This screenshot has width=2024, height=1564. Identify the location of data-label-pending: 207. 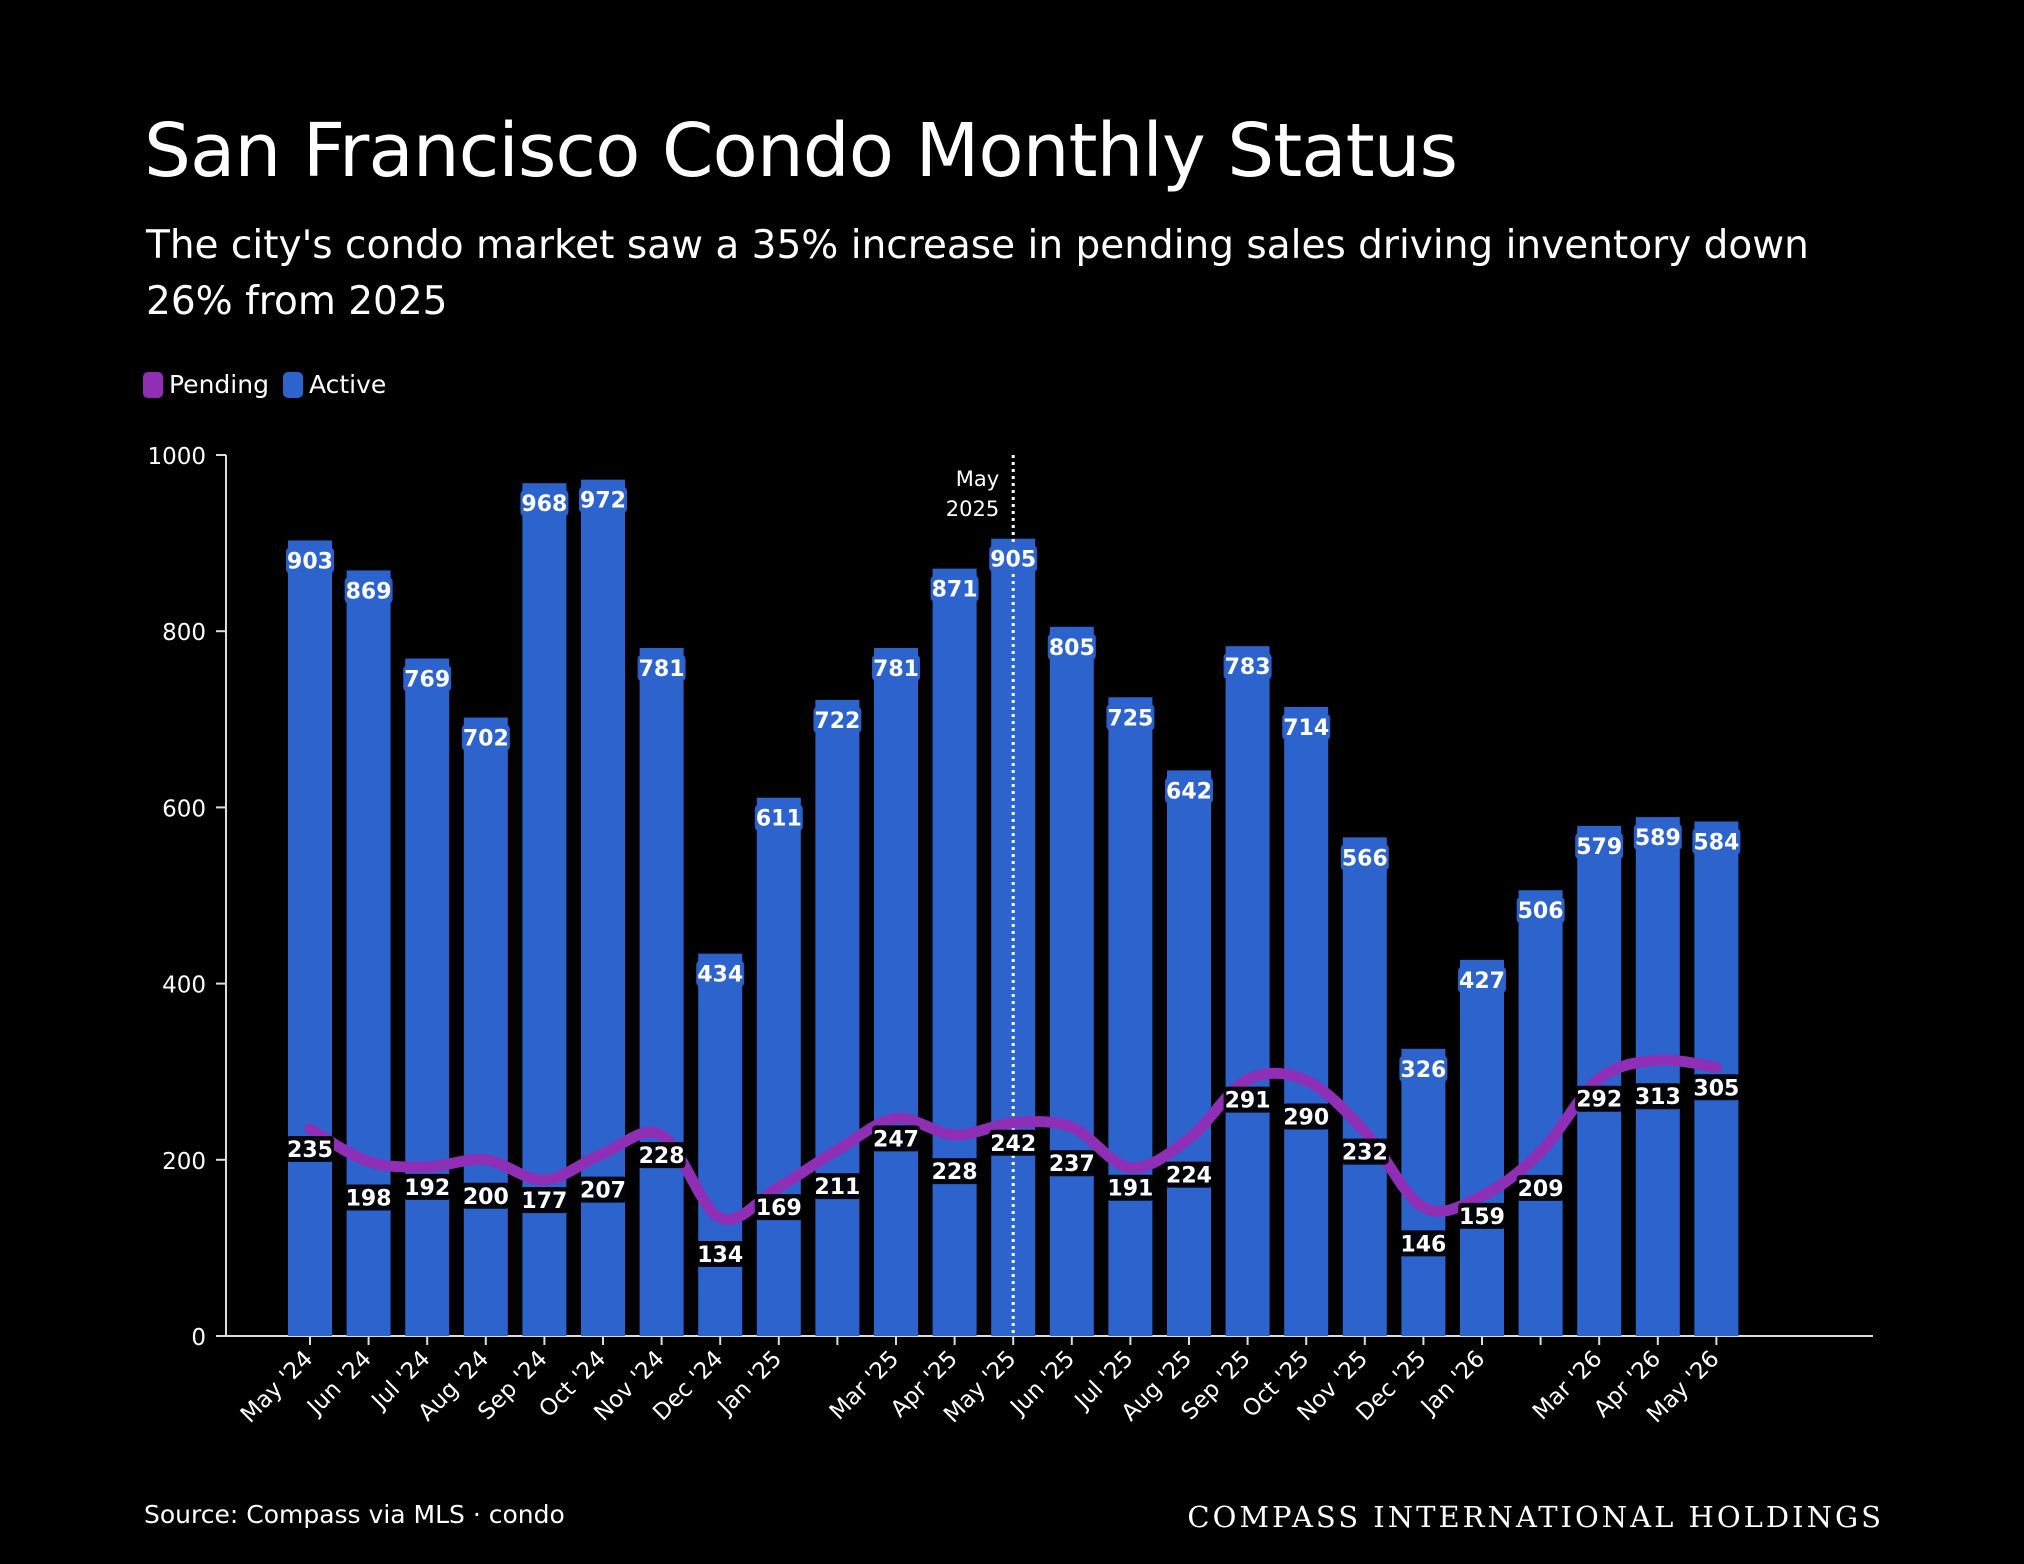
(603, 1191).